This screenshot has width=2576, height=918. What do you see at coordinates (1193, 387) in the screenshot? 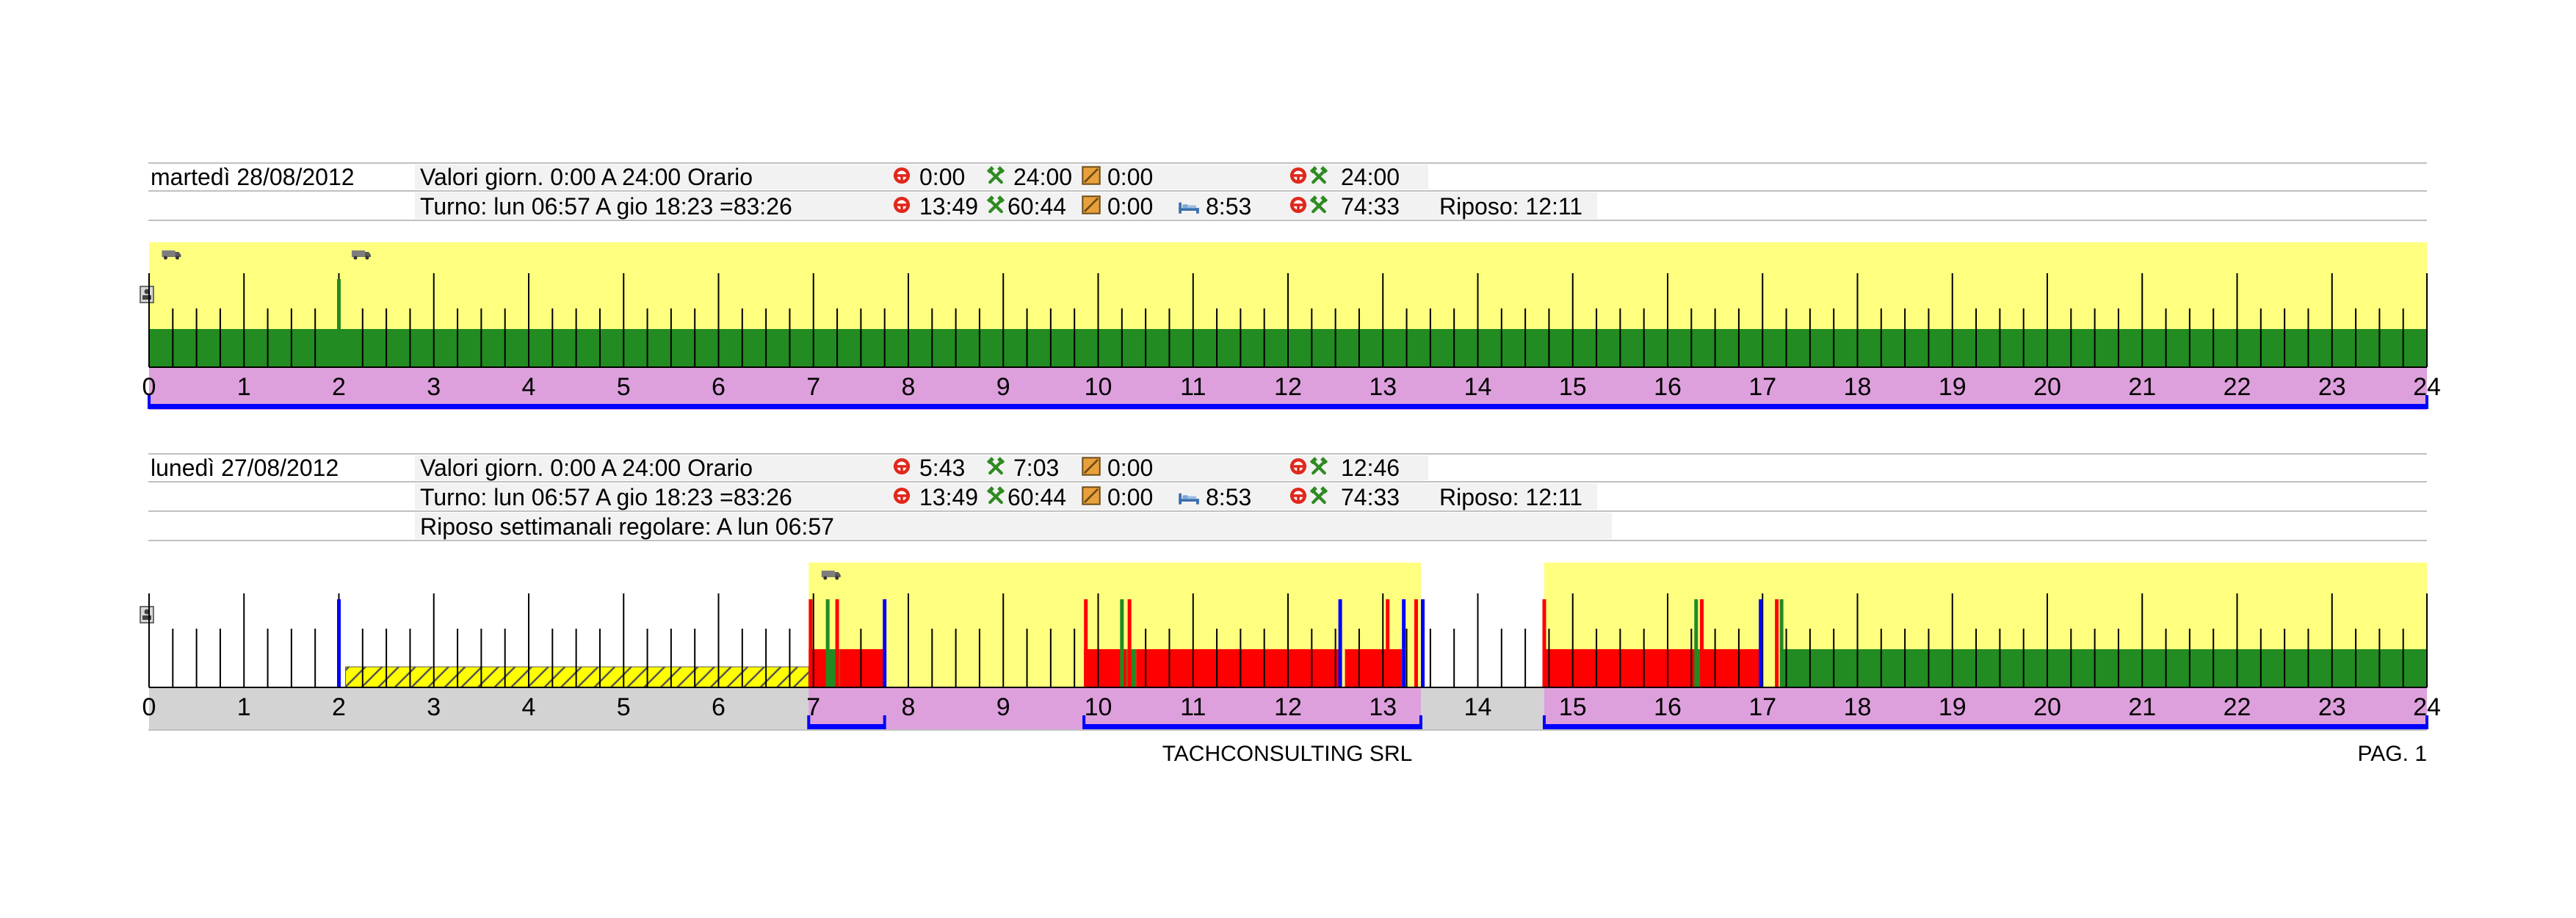
I see `hour-label: 11` at bounding box center [1193, 387].